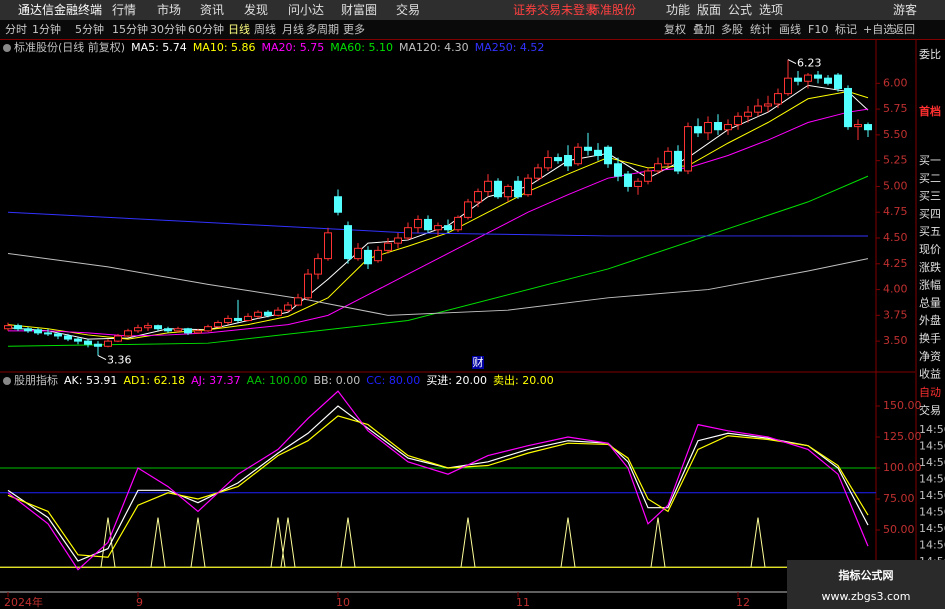  I want to click on toolbar-action: F10, so click(818, 29).